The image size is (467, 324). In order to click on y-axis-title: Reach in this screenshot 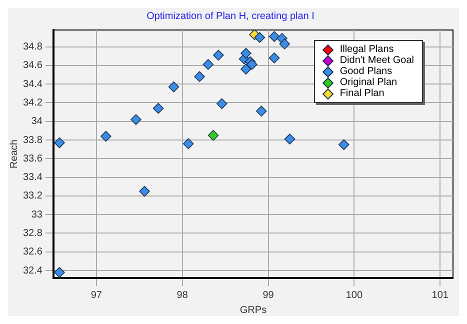, I will do `click(14, 154)`.